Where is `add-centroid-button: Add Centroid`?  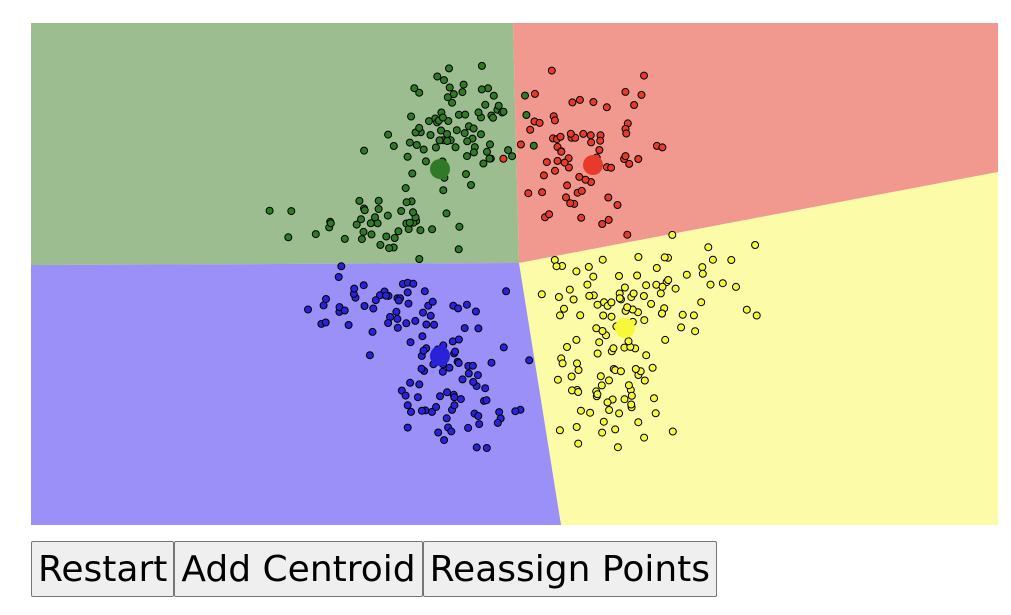
add-centroid-button: Add Centroid is located at coordinates (298, 569).